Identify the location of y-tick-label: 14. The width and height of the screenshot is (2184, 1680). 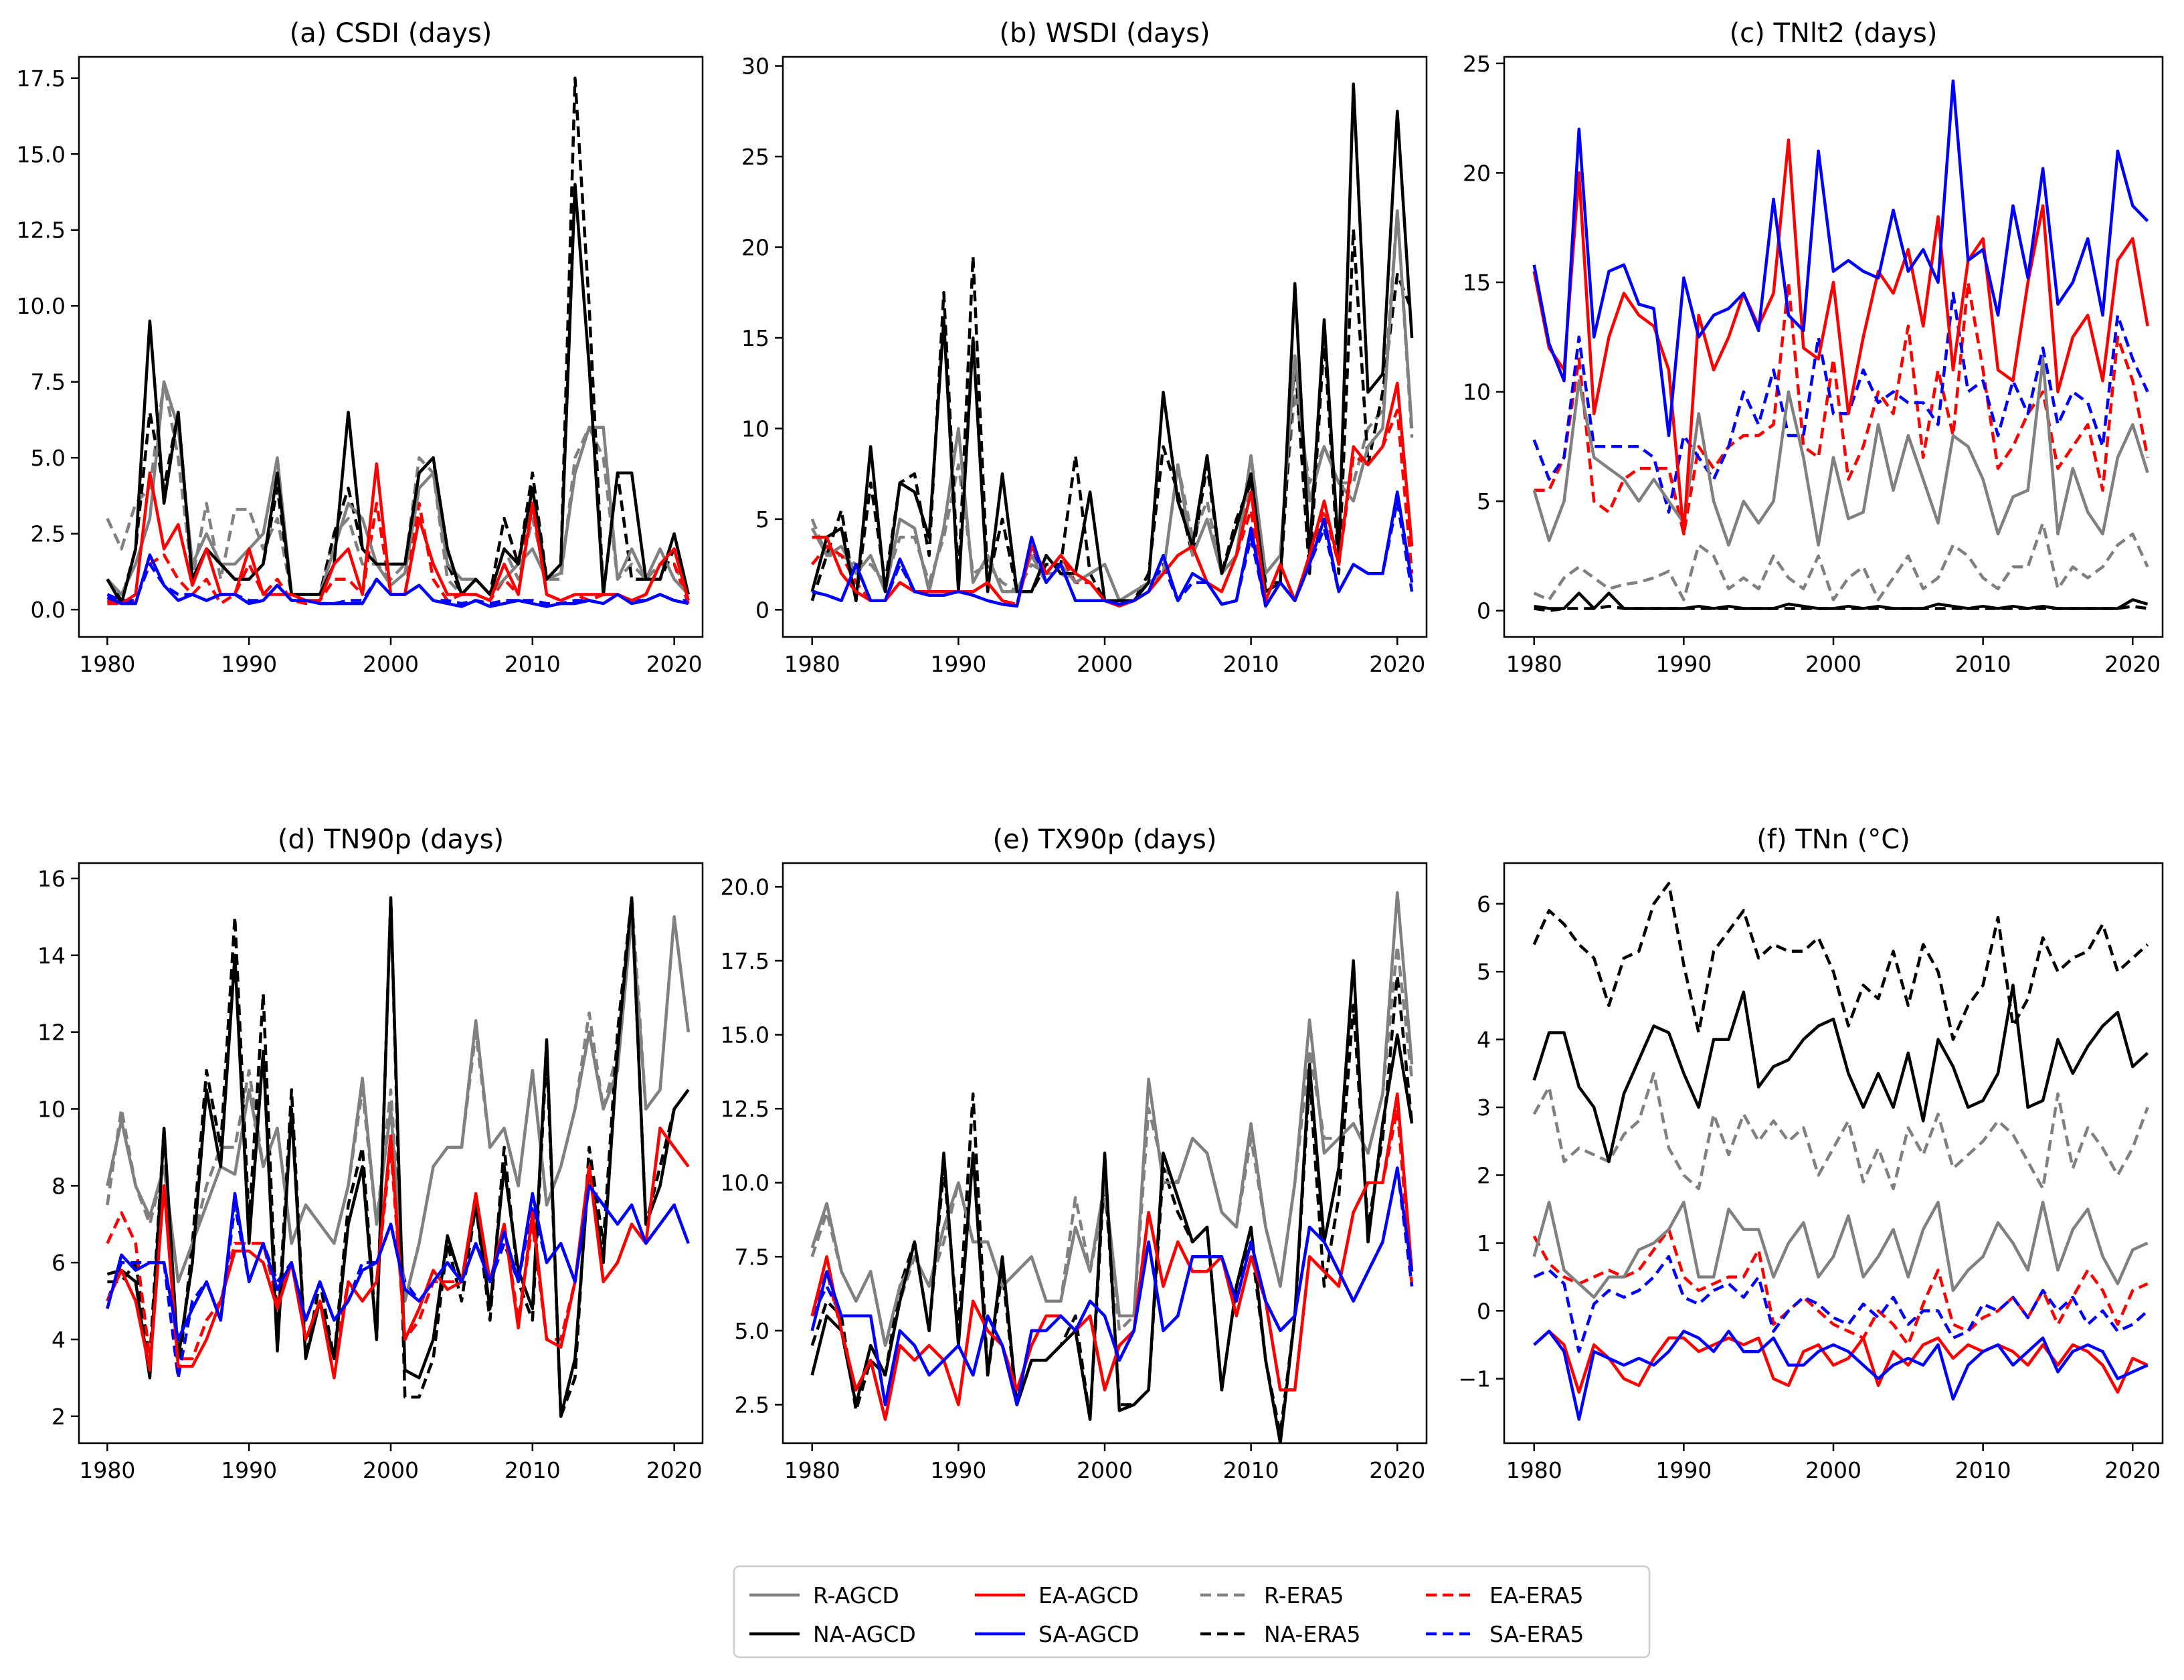
(51, 956).